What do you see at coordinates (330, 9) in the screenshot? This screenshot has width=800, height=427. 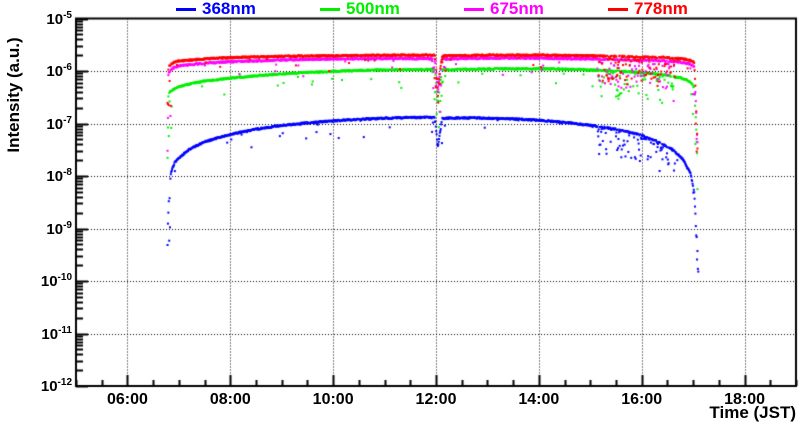 I see `legend-line-swatch-500nm` at bounding box center [330, 9].